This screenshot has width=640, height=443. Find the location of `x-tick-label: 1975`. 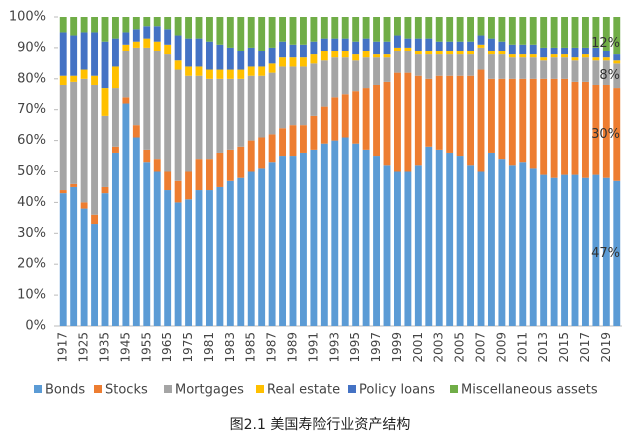

x-tick-label: 1975 is located at coordinates (188, 347).